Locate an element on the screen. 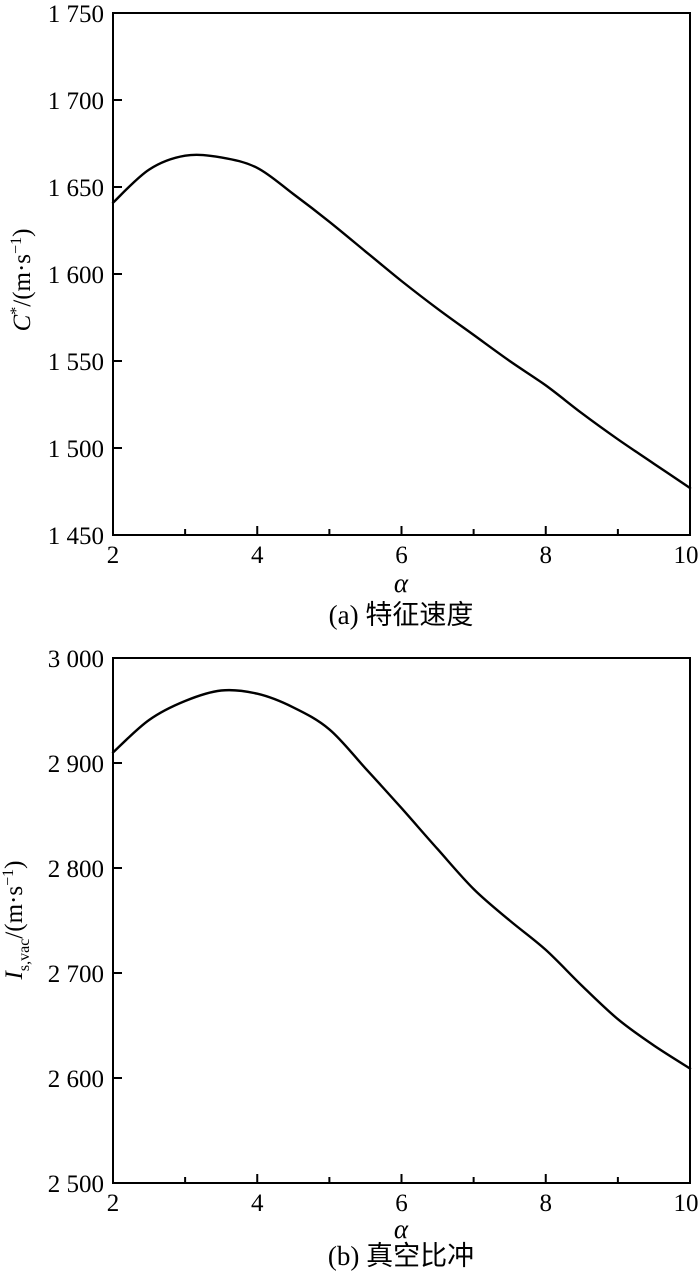 The width and height of the screenshot is (700, 1275). y-tick-label: 1 550 is located at coordinates (76, 362).